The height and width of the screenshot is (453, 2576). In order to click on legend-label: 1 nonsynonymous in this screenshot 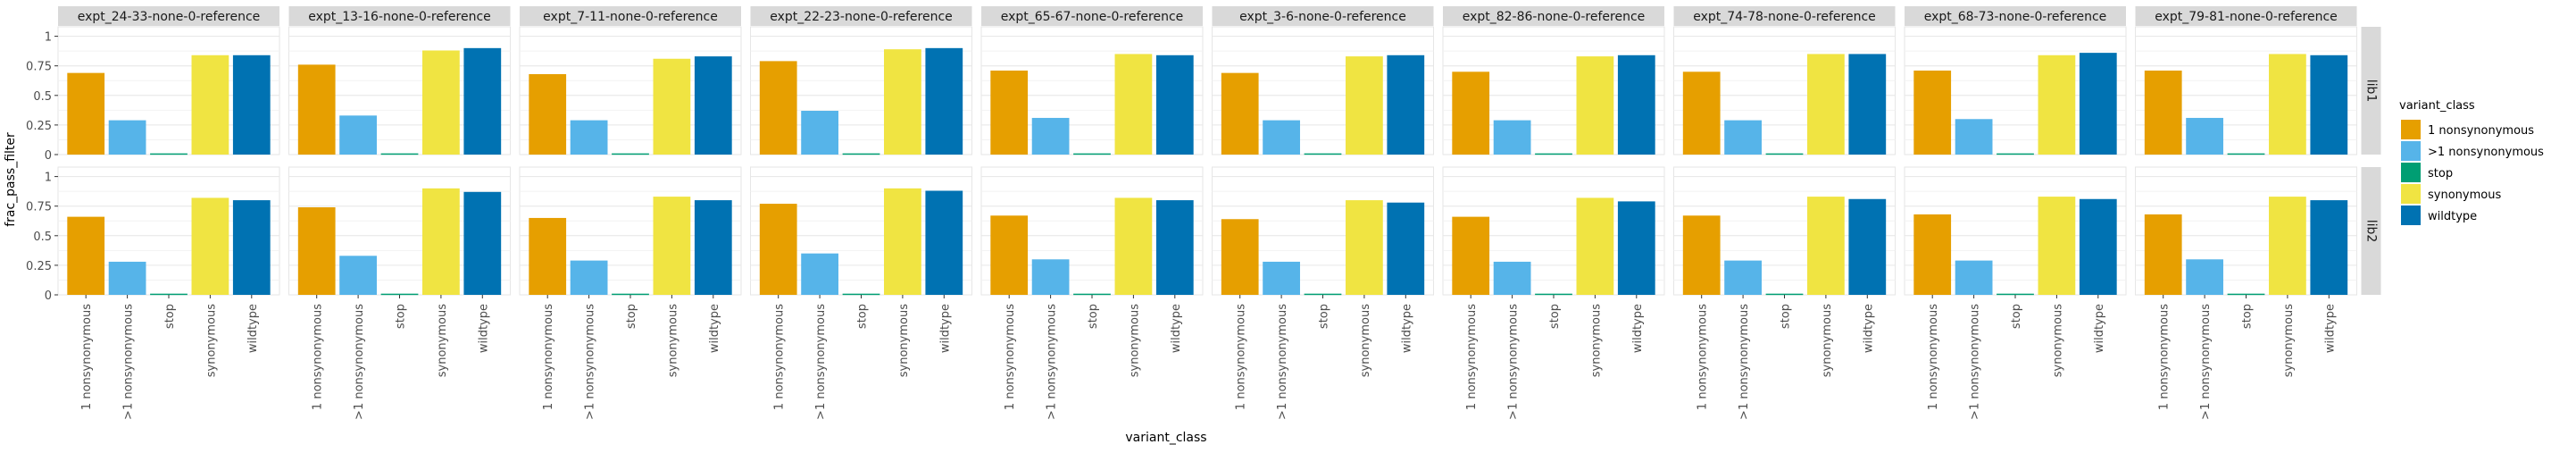, I will do `click(2481, 131)`.